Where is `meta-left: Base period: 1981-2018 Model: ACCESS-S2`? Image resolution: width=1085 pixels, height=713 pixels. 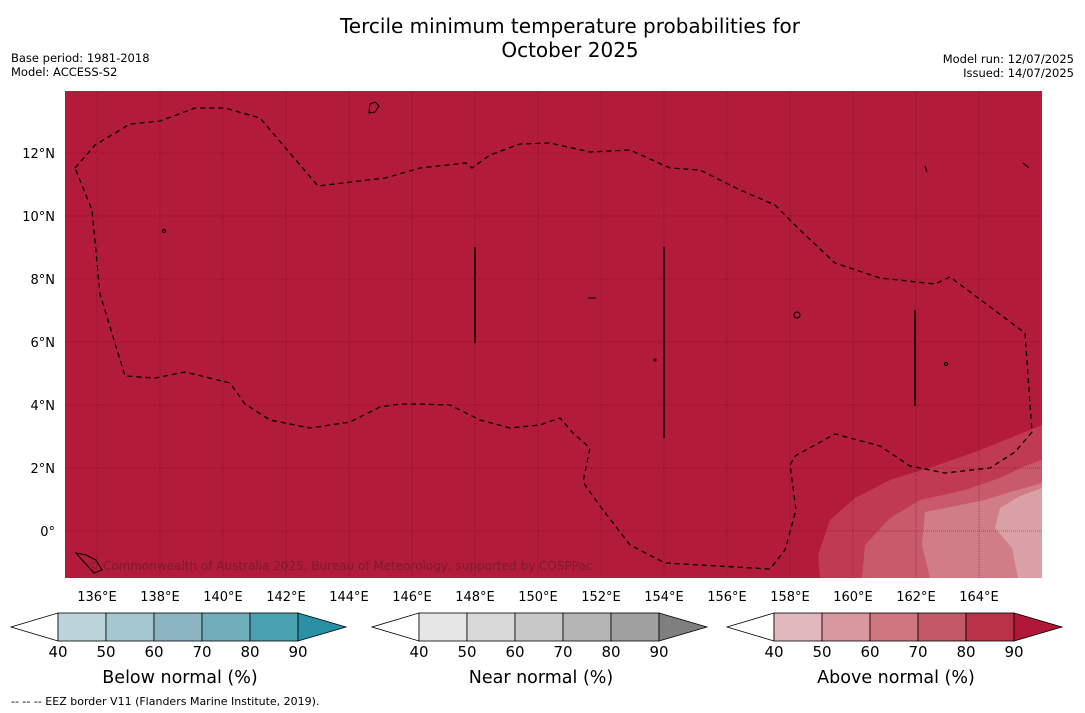
meta-left: Base period: 1981-2018 Model: ACCESS-S2 is located at coordinates (80, 65).